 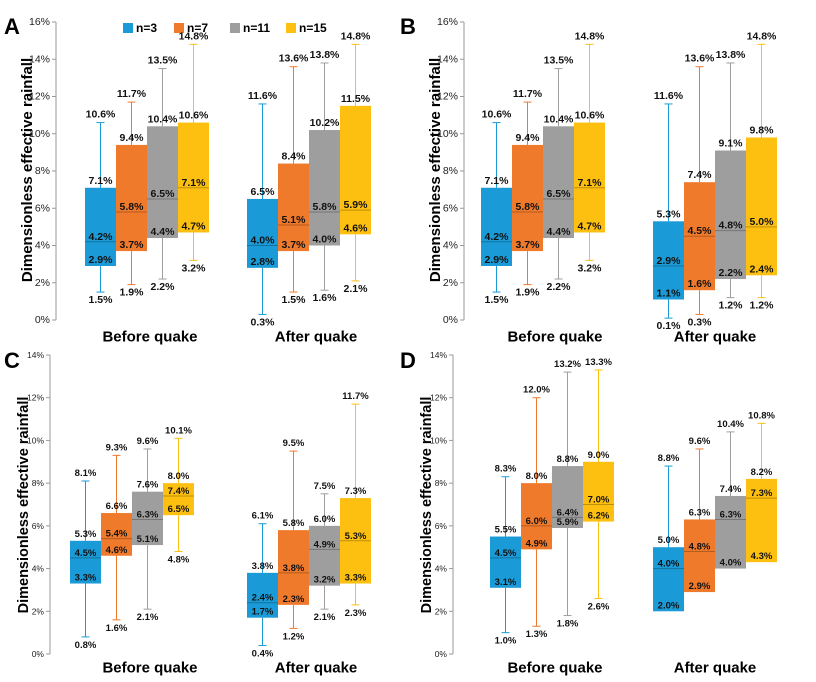 I want to click on box-n3: 6.1% 3.8% 2.4% 1.7% 0.4%, so click(x=262, y=585).